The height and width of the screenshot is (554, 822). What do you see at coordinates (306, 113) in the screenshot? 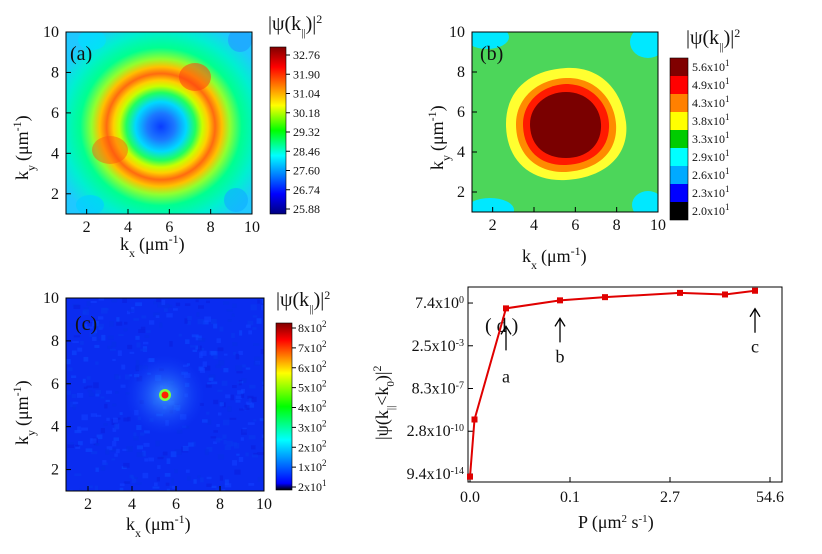
I see `cb-a-label-3: 30.18` at bounding box center [306, 113].